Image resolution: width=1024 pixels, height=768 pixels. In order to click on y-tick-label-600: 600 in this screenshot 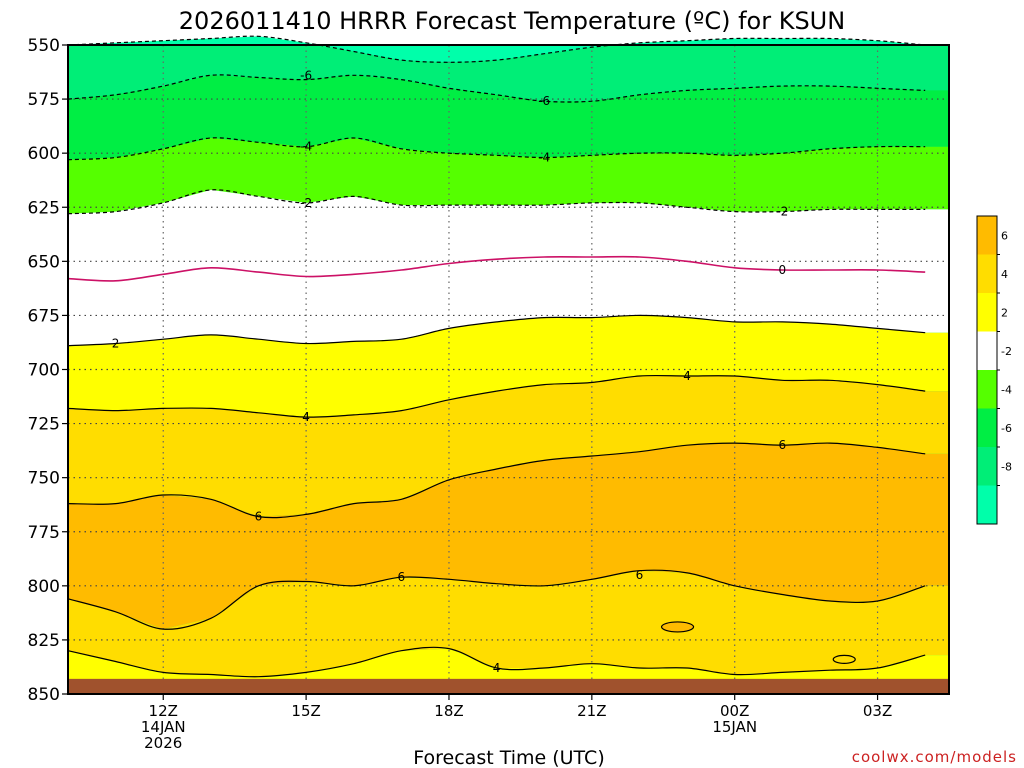, I will do `click(44, 154)`.